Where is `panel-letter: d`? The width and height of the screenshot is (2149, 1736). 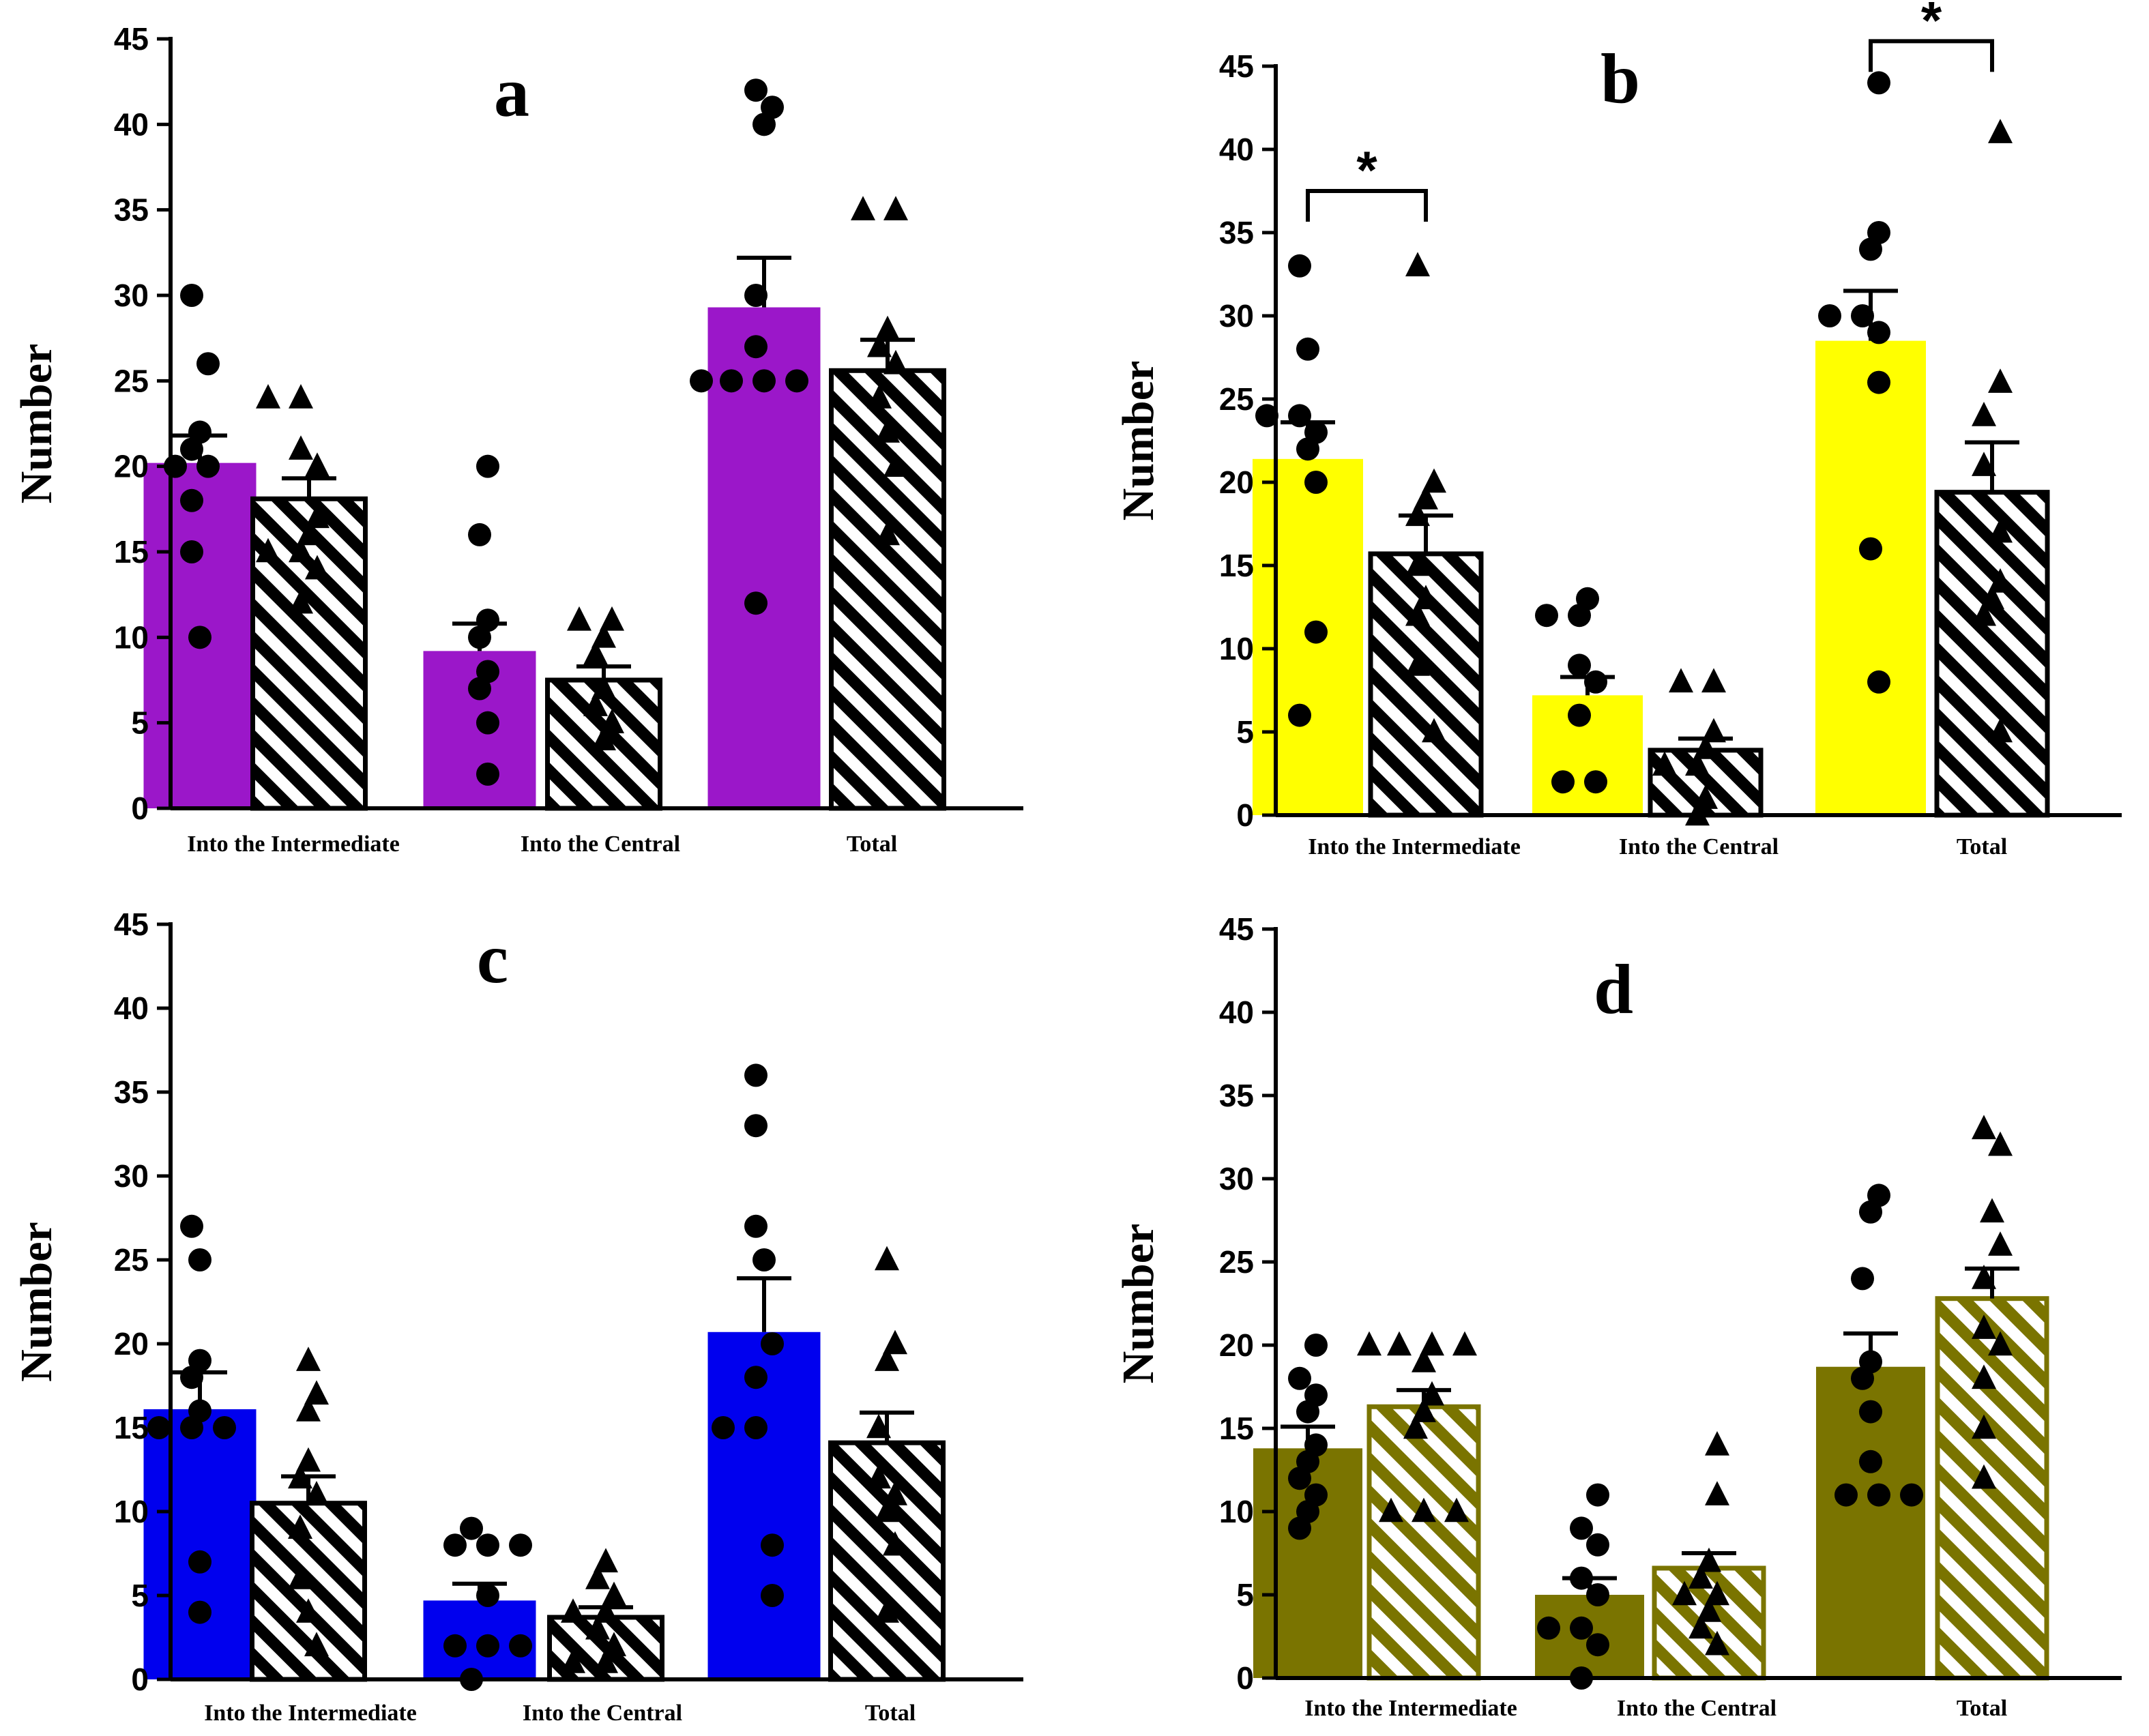
panel-letter: d is located at coordinates (1613, 990).